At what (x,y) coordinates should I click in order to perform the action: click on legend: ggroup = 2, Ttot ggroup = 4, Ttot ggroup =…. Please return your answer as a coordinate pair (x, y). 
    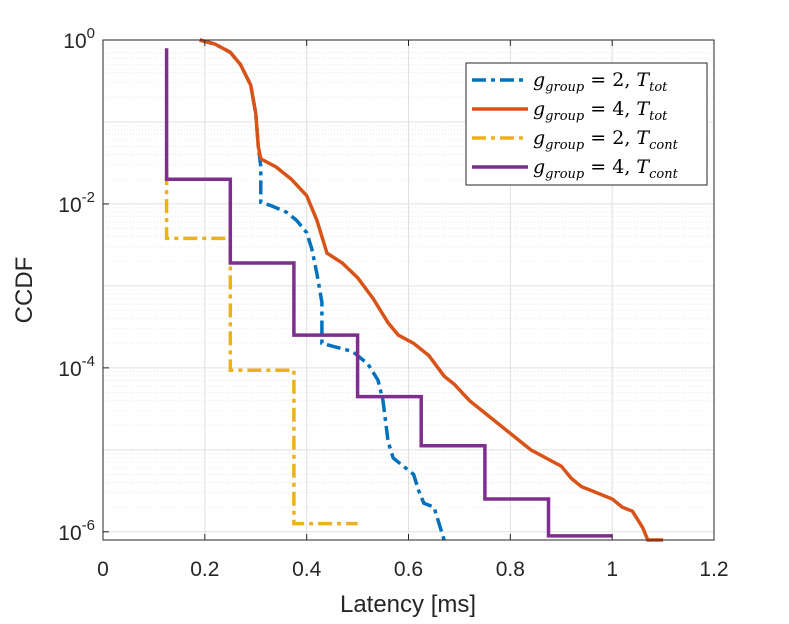
    Looking at the image, I should click on (586, 124).